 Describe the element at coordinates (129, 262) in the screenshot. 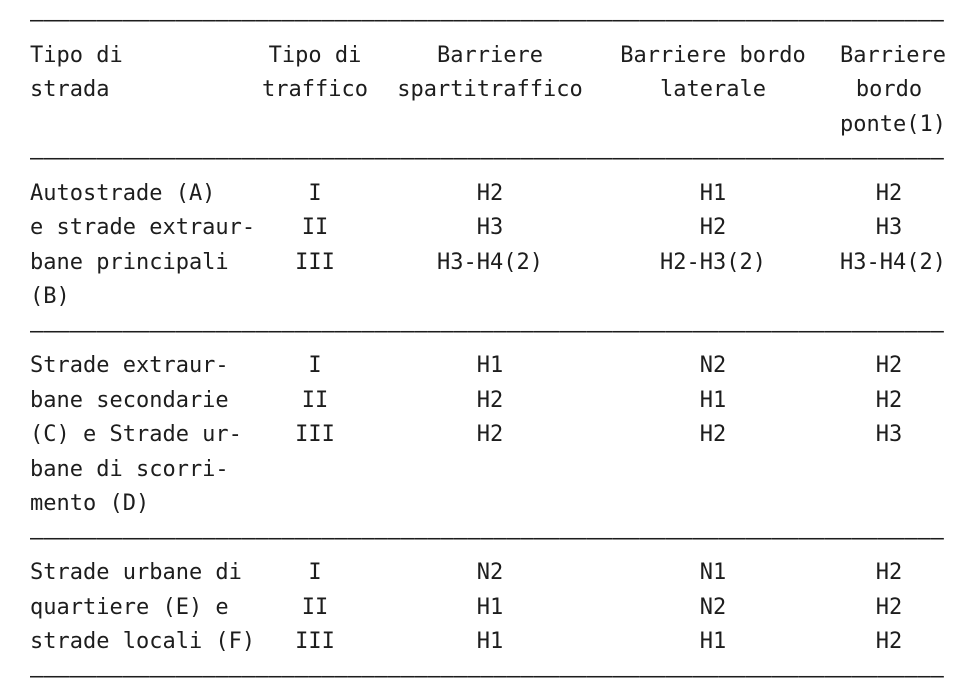

I see `cell-road-line: bane principali` at that location.